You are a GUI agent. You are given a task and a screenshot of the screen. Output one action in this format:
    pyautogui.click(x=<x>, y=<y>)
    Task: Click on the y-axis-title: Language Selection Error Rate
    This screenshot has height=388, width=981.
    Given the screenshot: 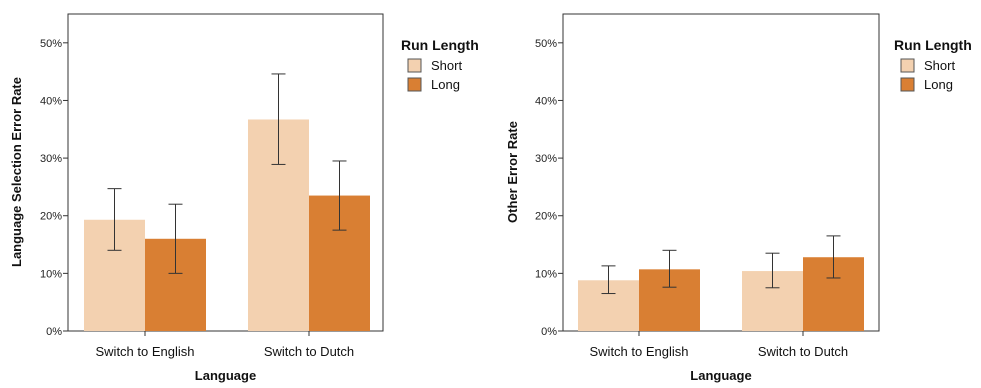 What is the action you would take?
    pyautogui.click(x=16, y=172)
    